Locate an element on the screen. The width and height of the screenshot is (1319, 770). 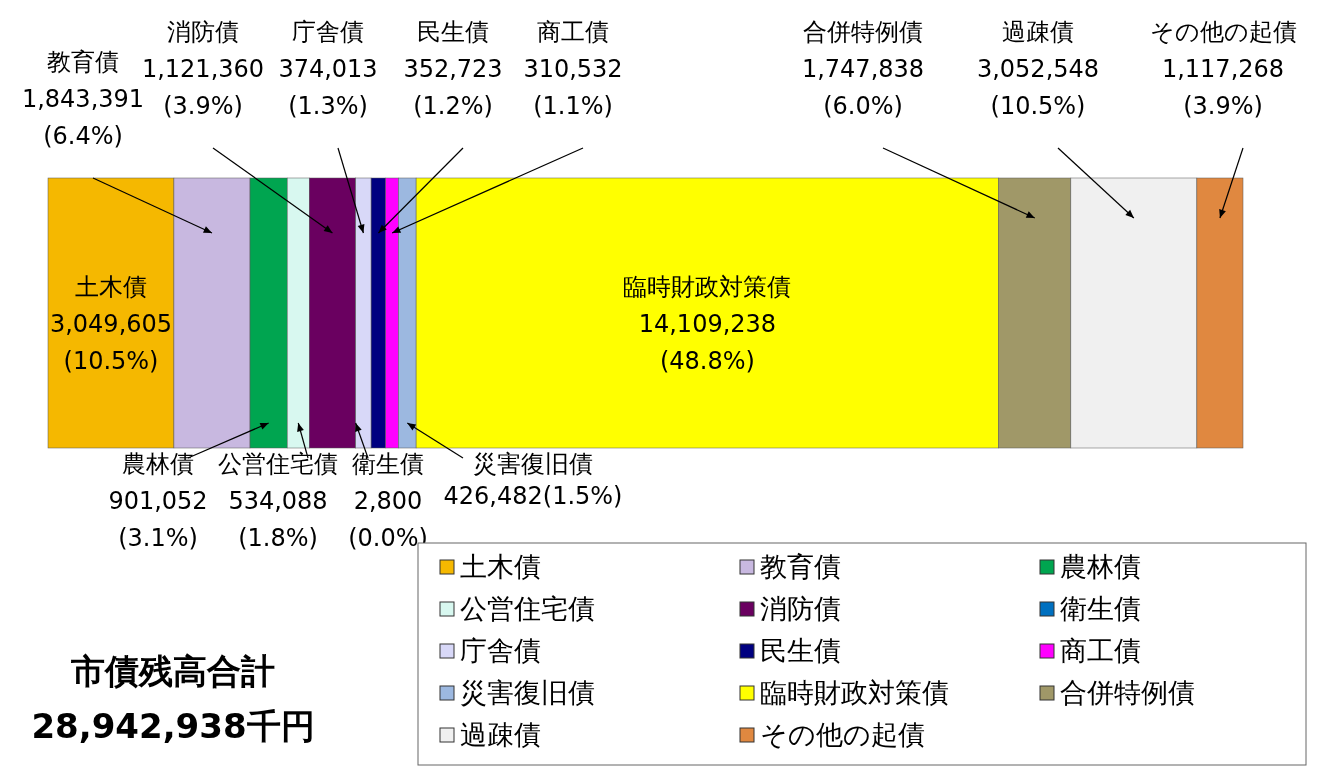
series-label: 臨時財政対策債 is located at coordinates (707, 287).